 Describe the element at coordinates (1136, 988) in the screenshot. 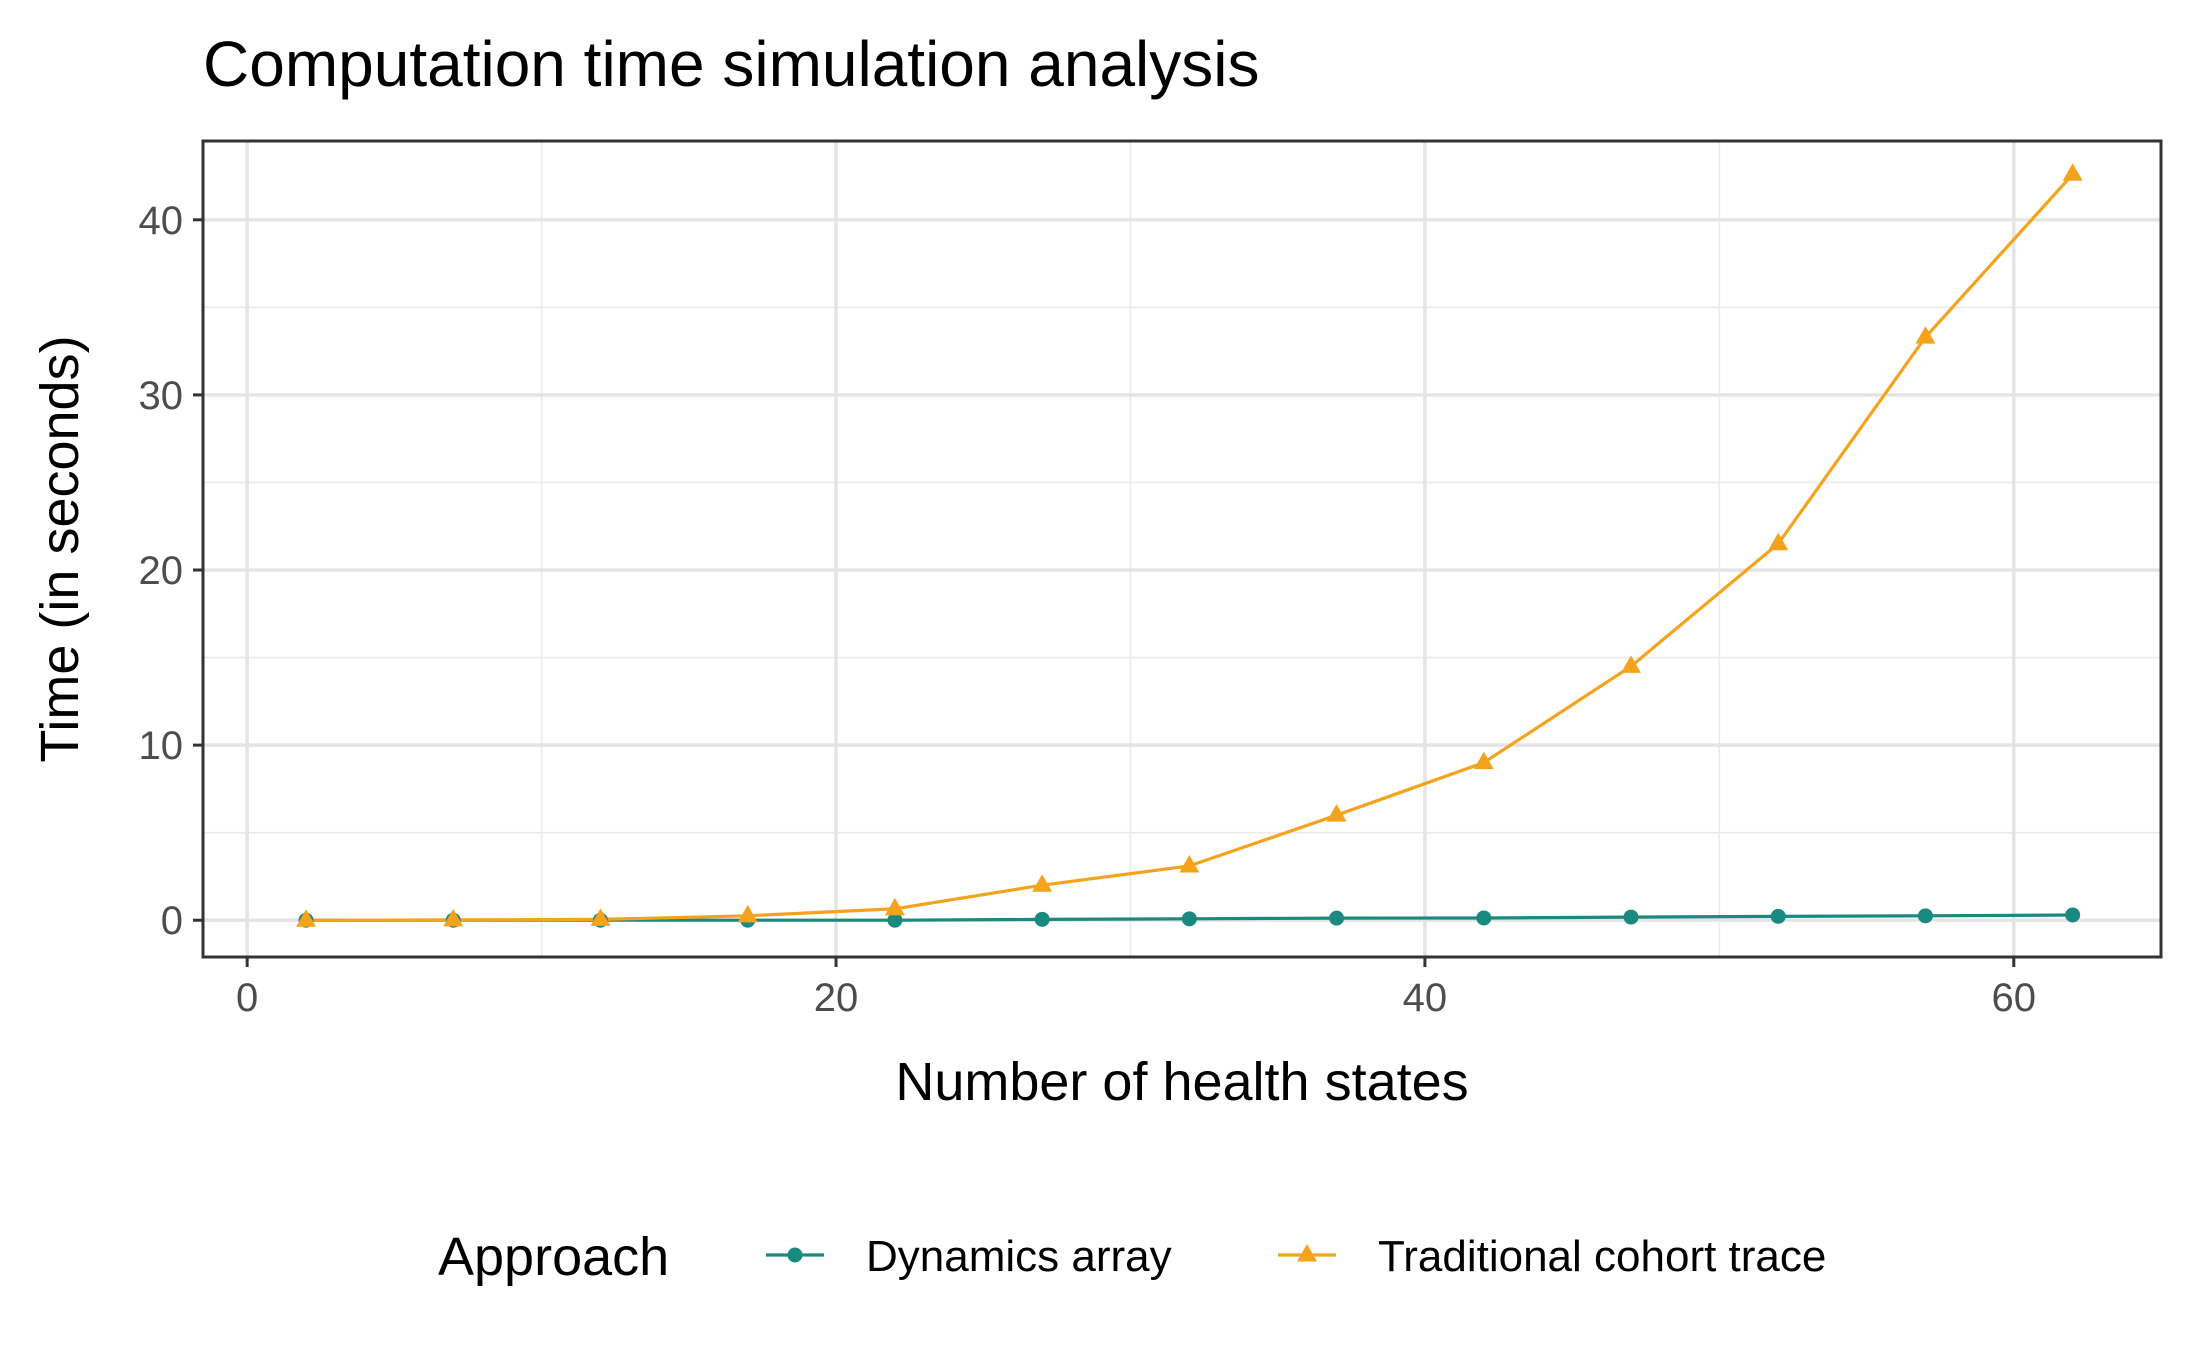

I see `x-axis-ticks: 0 20 40 60` at that location.